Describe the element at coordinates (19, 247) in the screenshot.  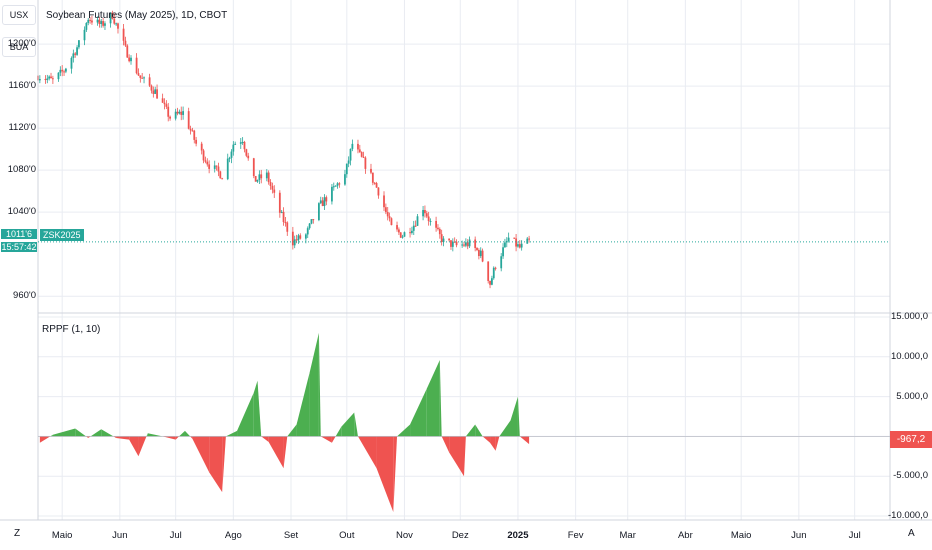
I see `countdown-label: 15:57:42` at that location.